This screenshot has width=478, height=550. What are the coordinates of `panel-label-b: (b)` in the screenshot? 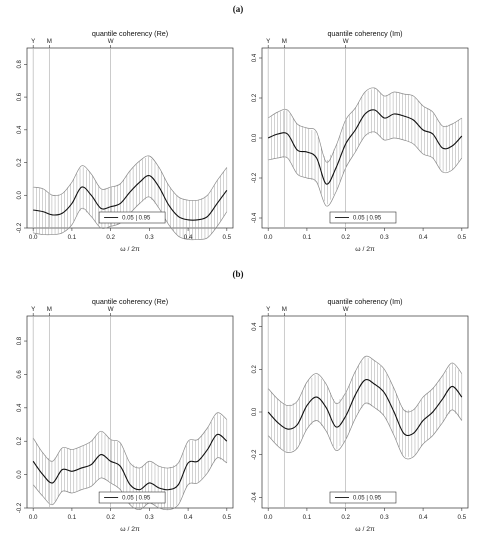 It's located at (238, 274).